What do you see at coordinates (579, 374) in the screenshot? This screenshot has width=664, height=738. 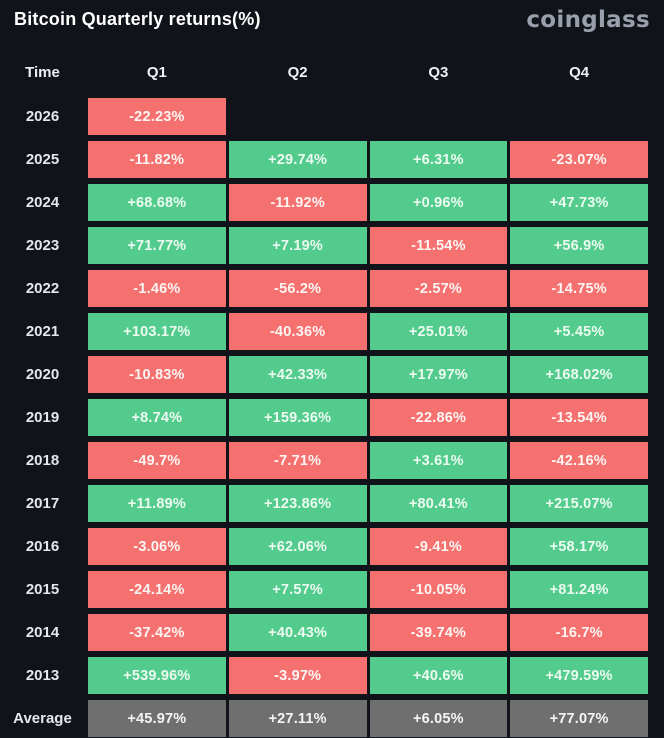 I see `return-cell: +168.02%` at bounding box center [579, 374].